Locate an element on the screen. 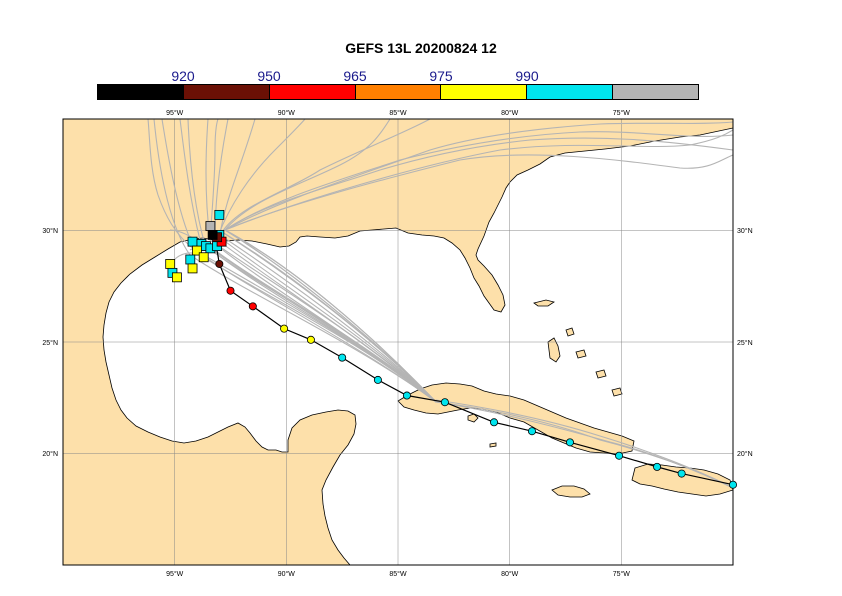 The height and width of the screenshot is (596, 842). scale-label-965: 965 is located at coordinates (355, 76).